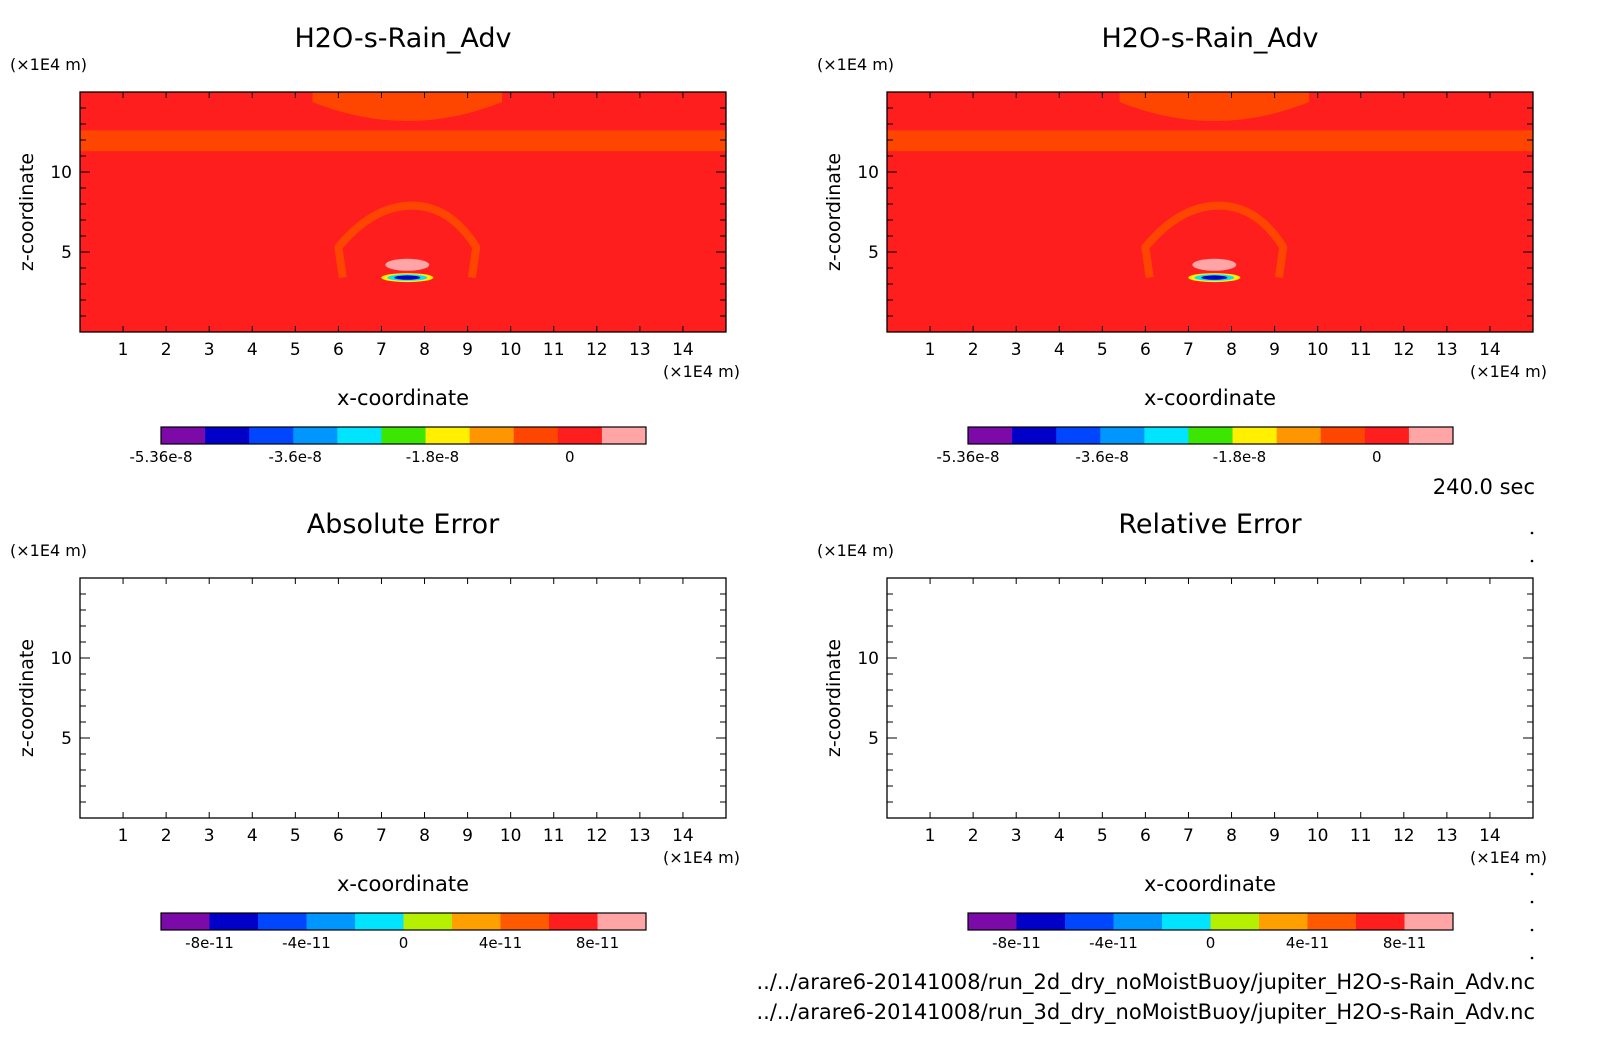 Image resolution: width=1604 pixels, height=1054 pixels. I want to click on time-label: 240.0 sec, so click(1484, 487).